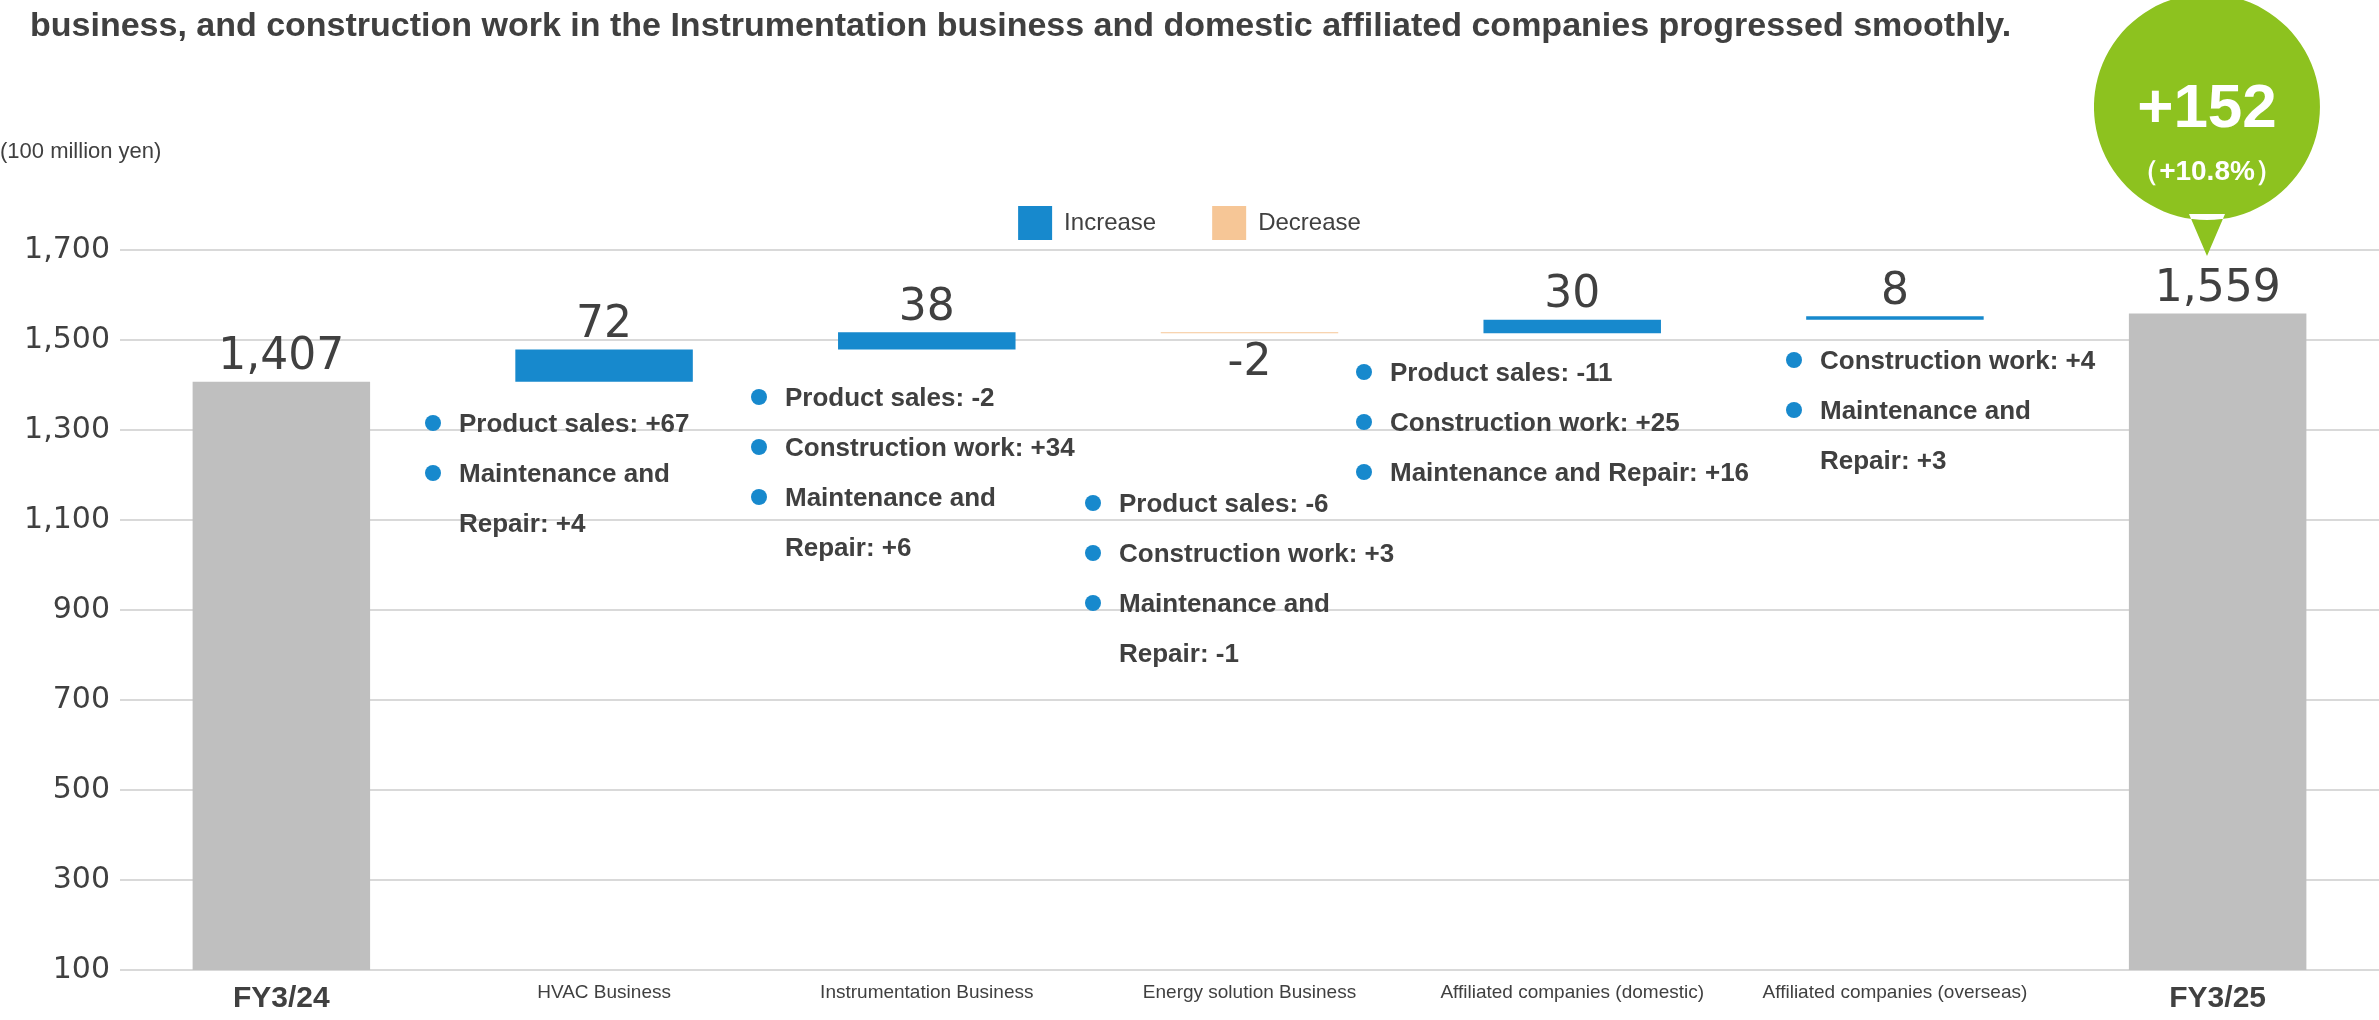  What do you see at coordinates (281, 354) in the screenshot?
I see `data-label: 1,407` at bounding box center [281, 354].